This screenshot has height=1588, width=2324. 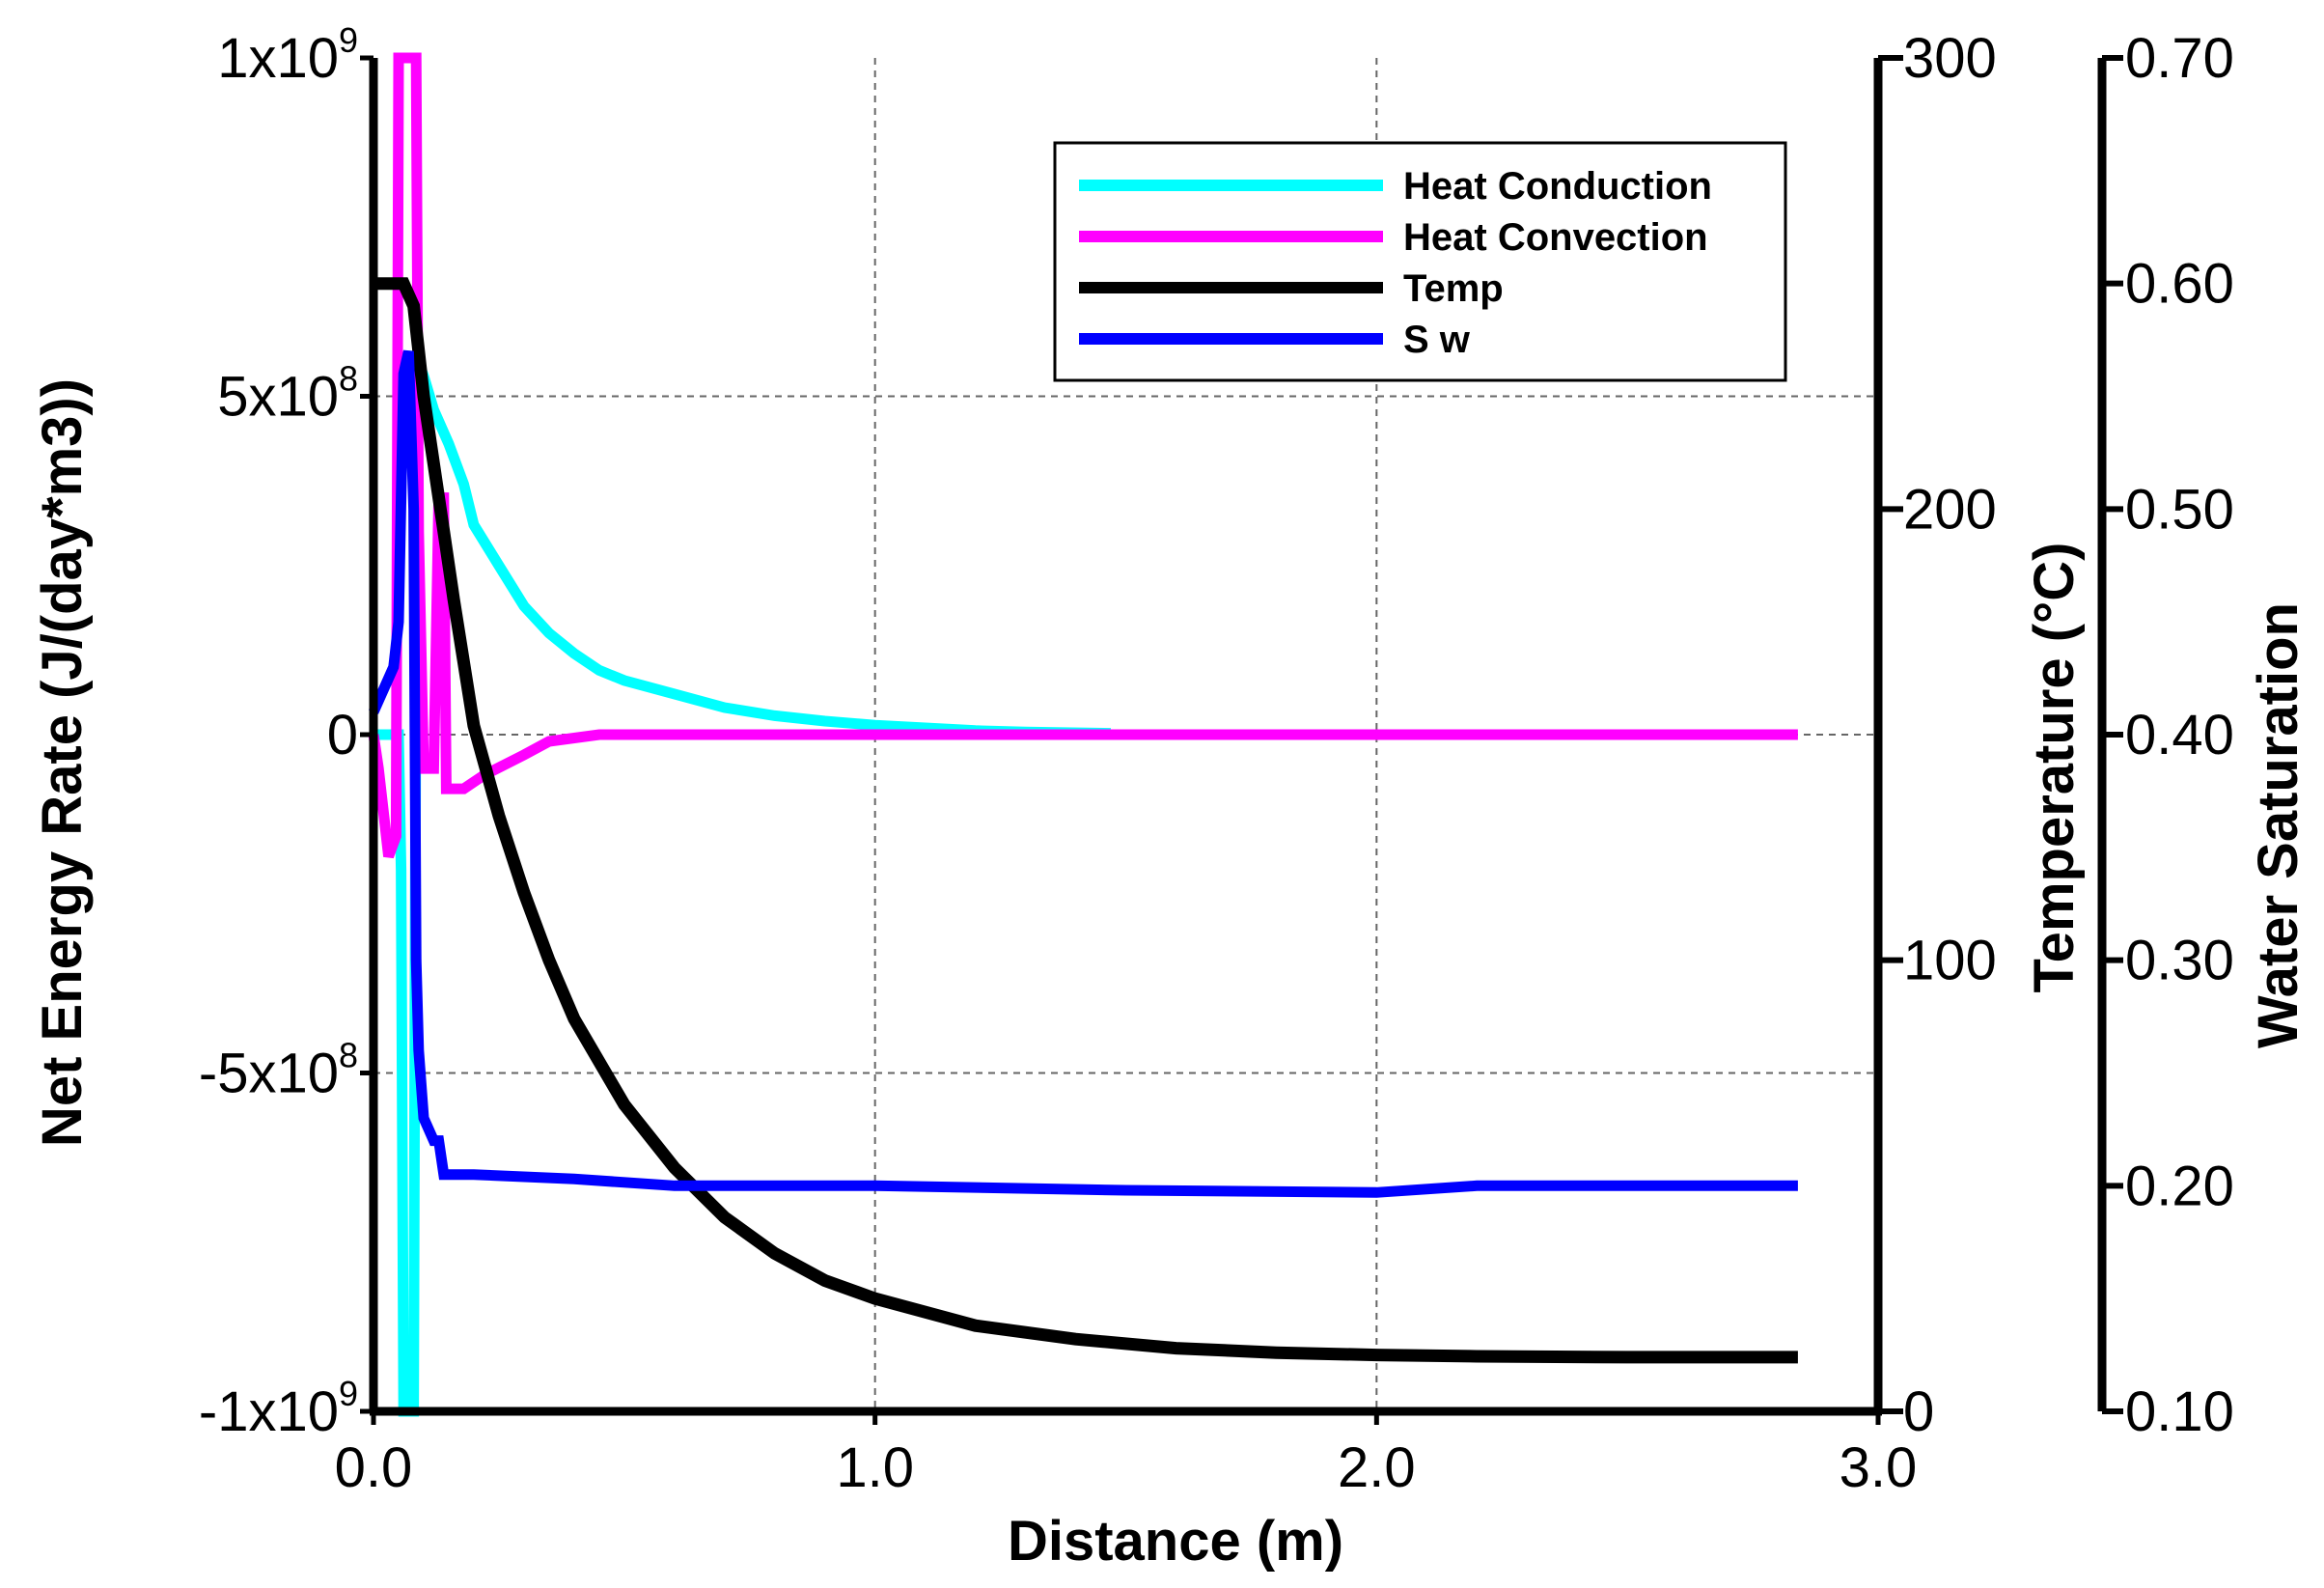 I want to click on legend-label: Temp, so click(x=1453, y=288).